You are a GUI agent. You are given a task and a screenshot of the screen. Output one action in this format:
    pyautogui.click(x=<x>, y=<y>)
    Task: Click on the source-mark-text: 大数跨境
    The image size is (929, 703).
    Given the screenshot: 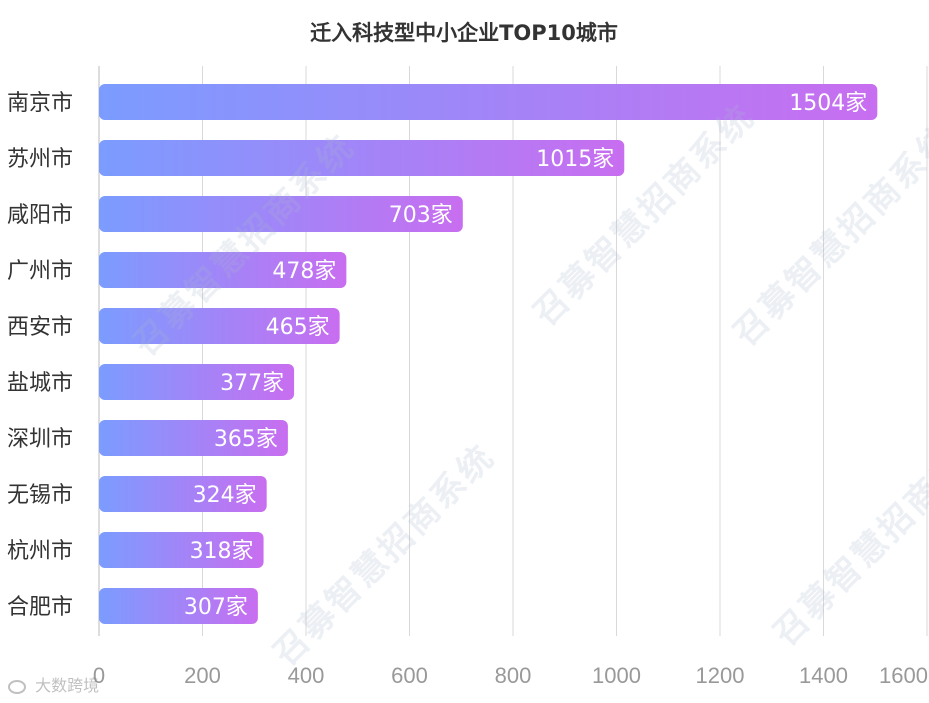 What is the action you would take?
    pyautogui.click(x=67, y=685)
    